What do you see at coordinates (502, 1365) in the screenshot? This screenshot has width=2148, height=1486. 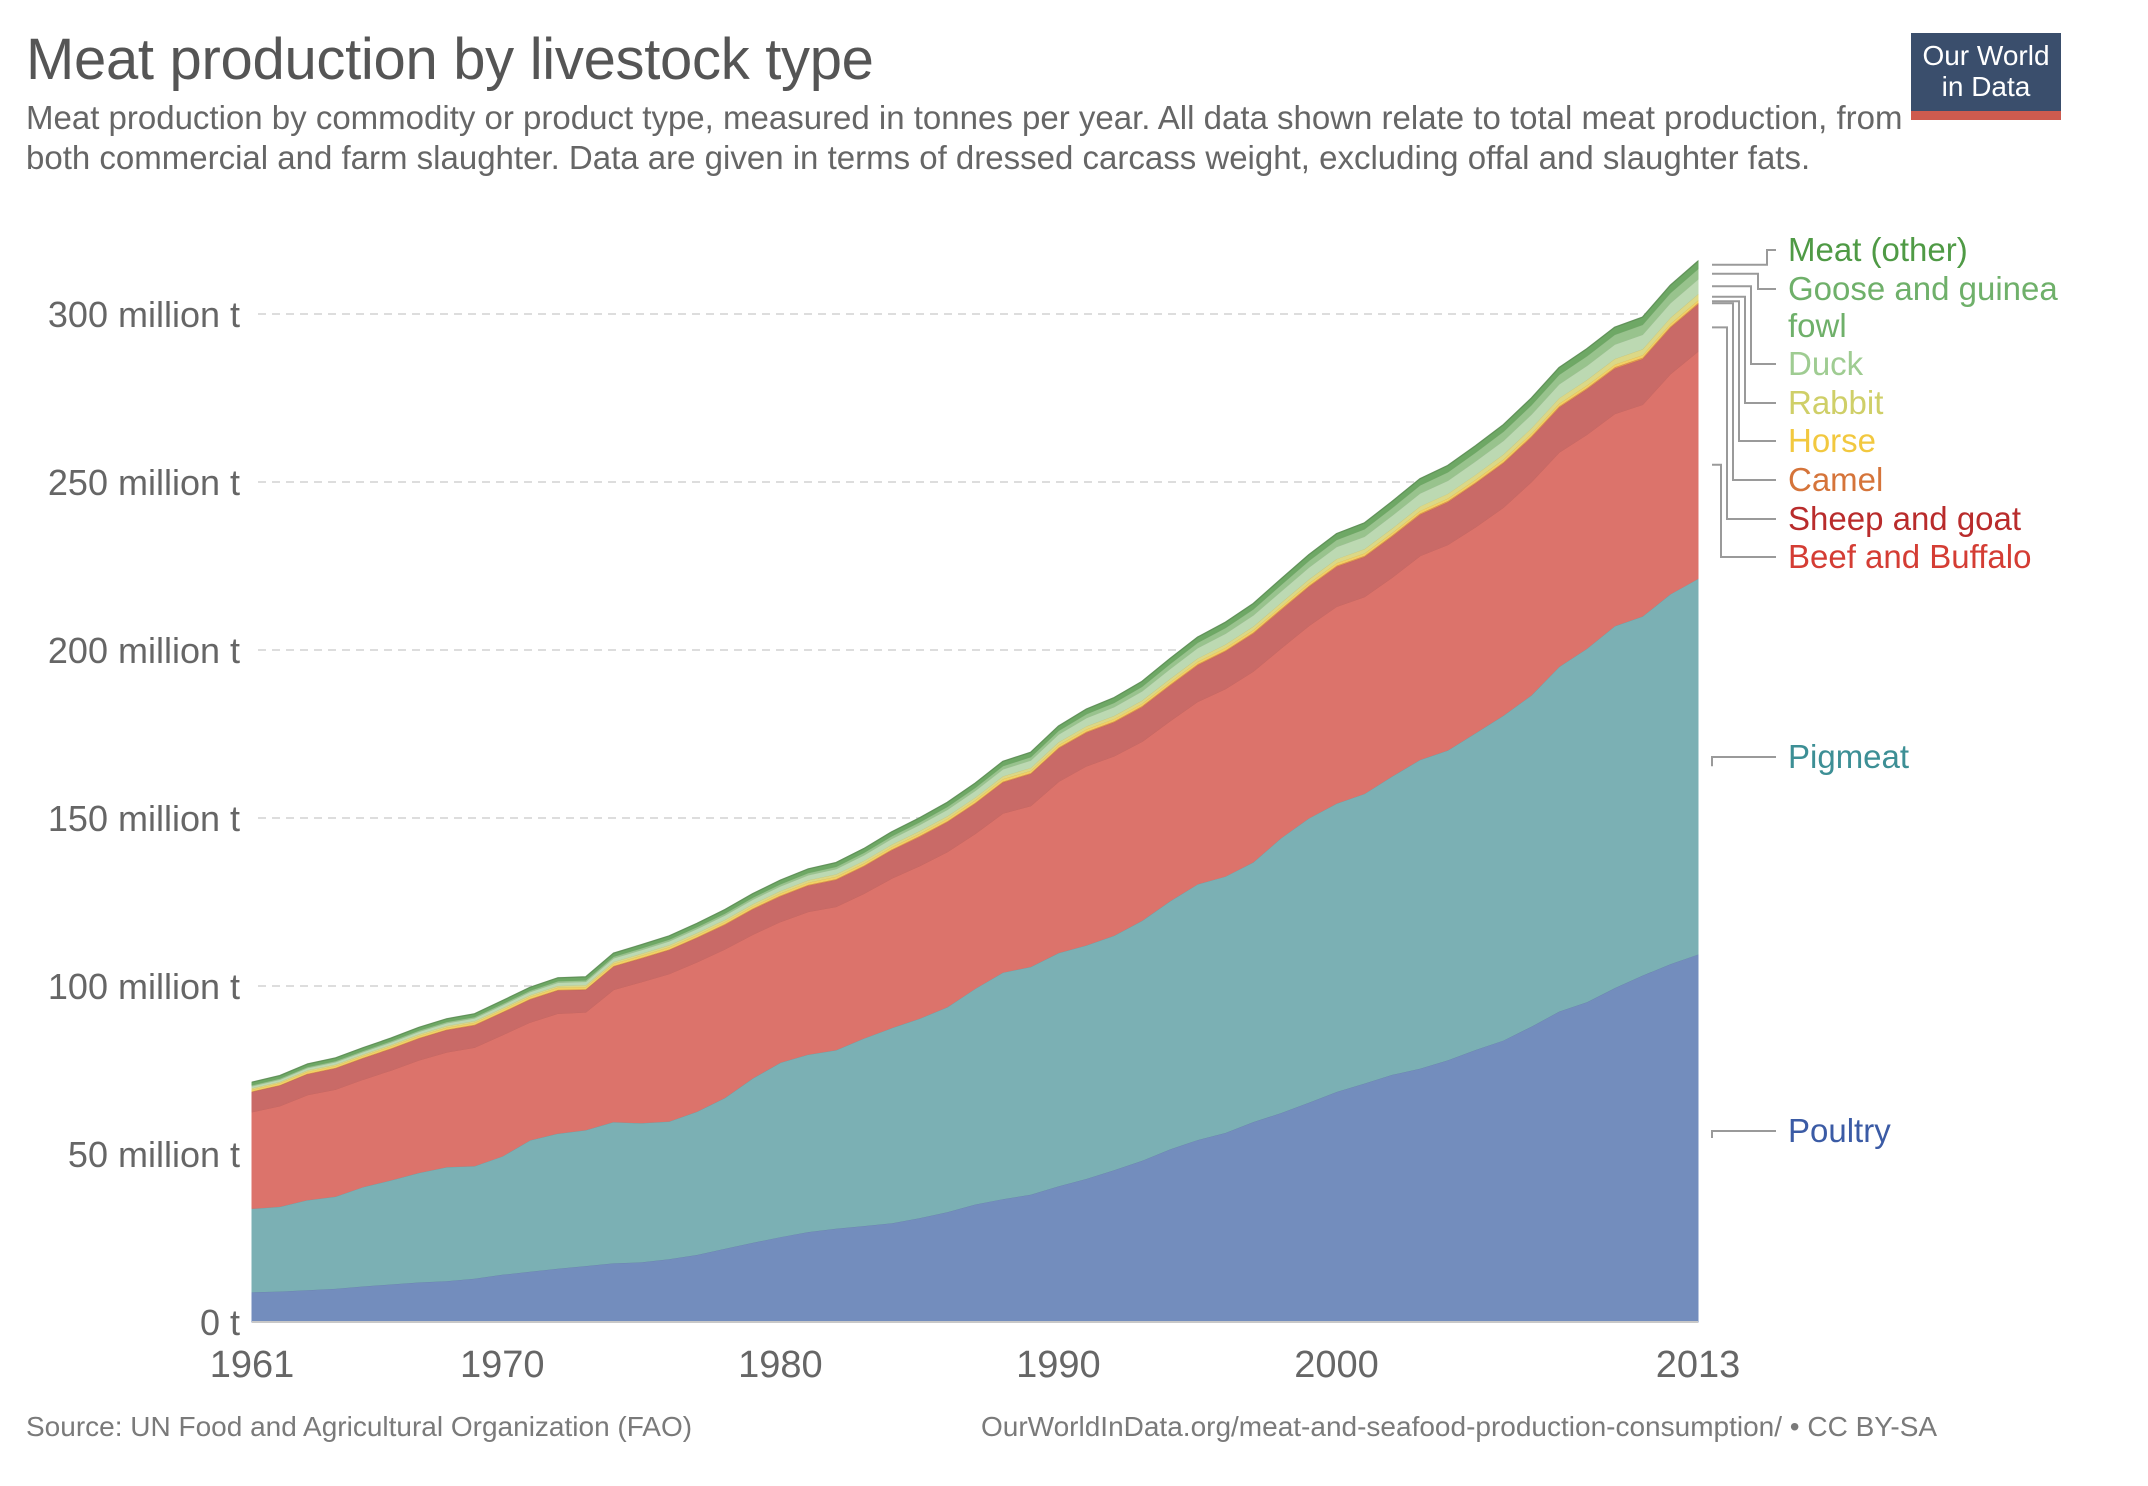 I see `x-tick-label: 1970` at bounding box center [502, 1365].